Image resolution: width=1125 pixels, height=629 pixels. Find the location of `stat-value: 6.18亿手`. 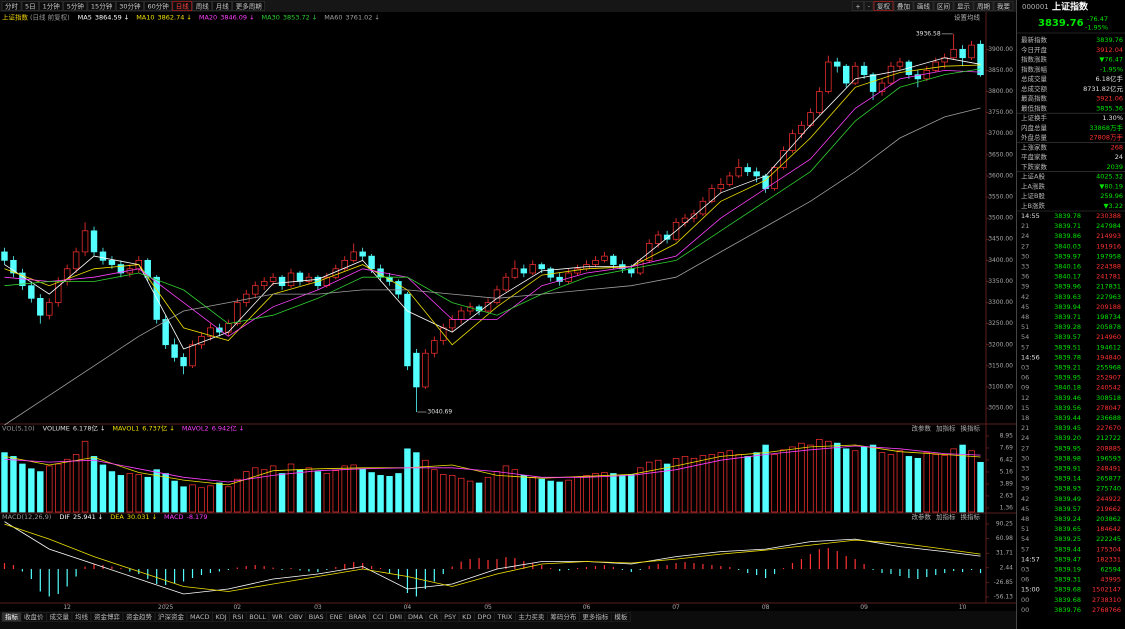

stat-value: 6.18亿手 is located at coordinates (1110, 78).